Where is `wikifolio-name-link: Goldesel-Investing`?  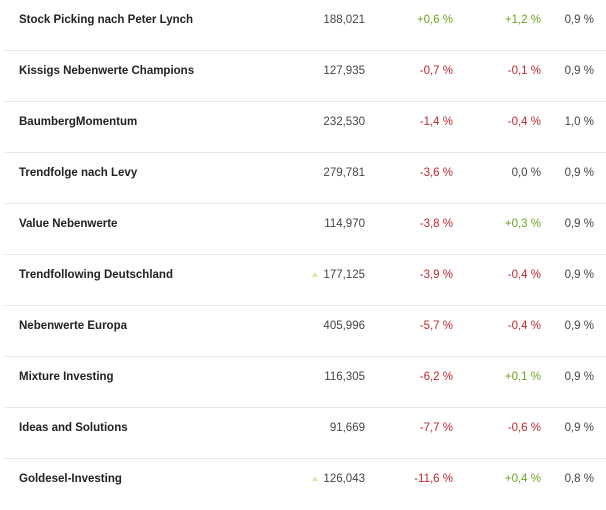 wikifolio-name-link: Goldesel-Investing is located at coordinates (70, 479).